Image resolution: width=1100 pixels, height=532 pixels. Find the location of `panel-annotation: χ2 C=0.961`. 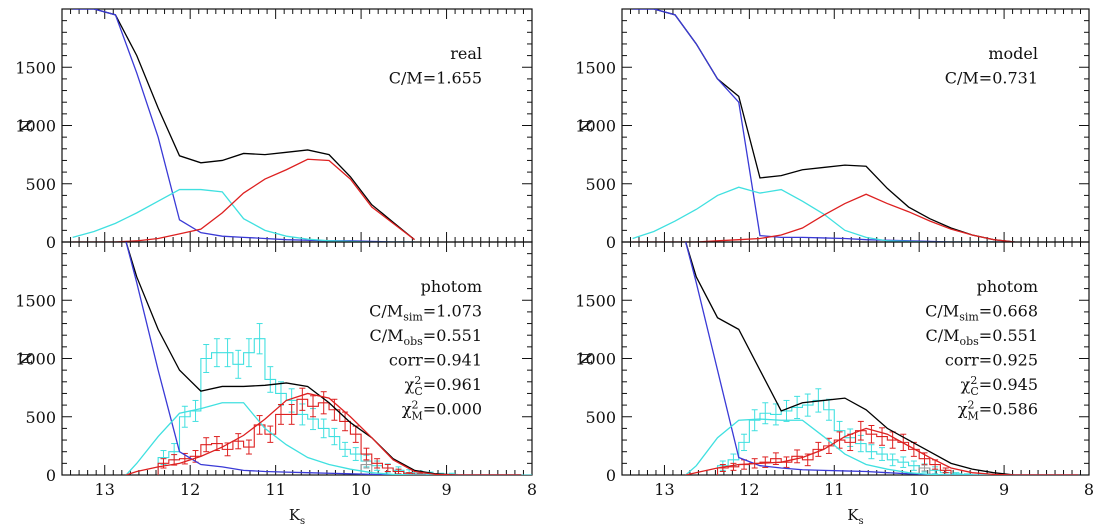

panel-annotation: χ2 C=0.961 is located at coordinates (443, 386).